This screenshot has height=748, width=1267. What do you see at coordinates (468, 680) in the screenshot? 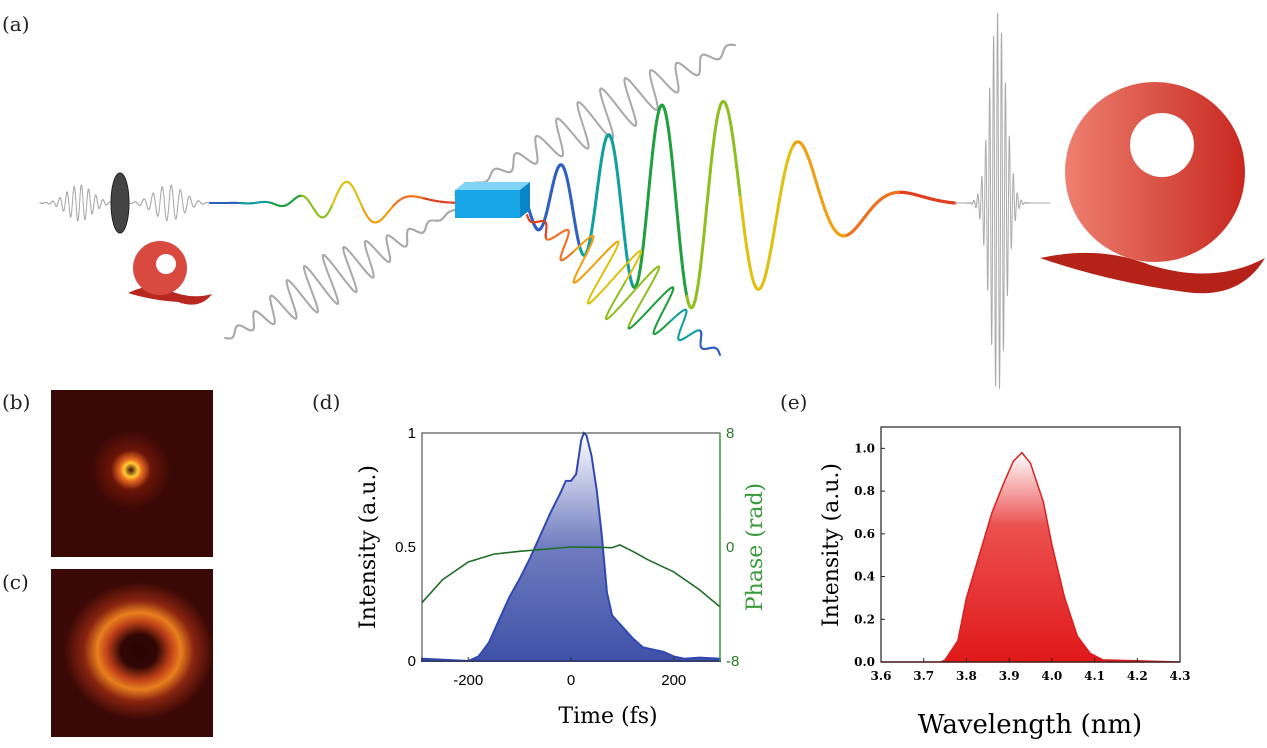
I see `d-xtick-label: -200` at bounding box center [468, 680].